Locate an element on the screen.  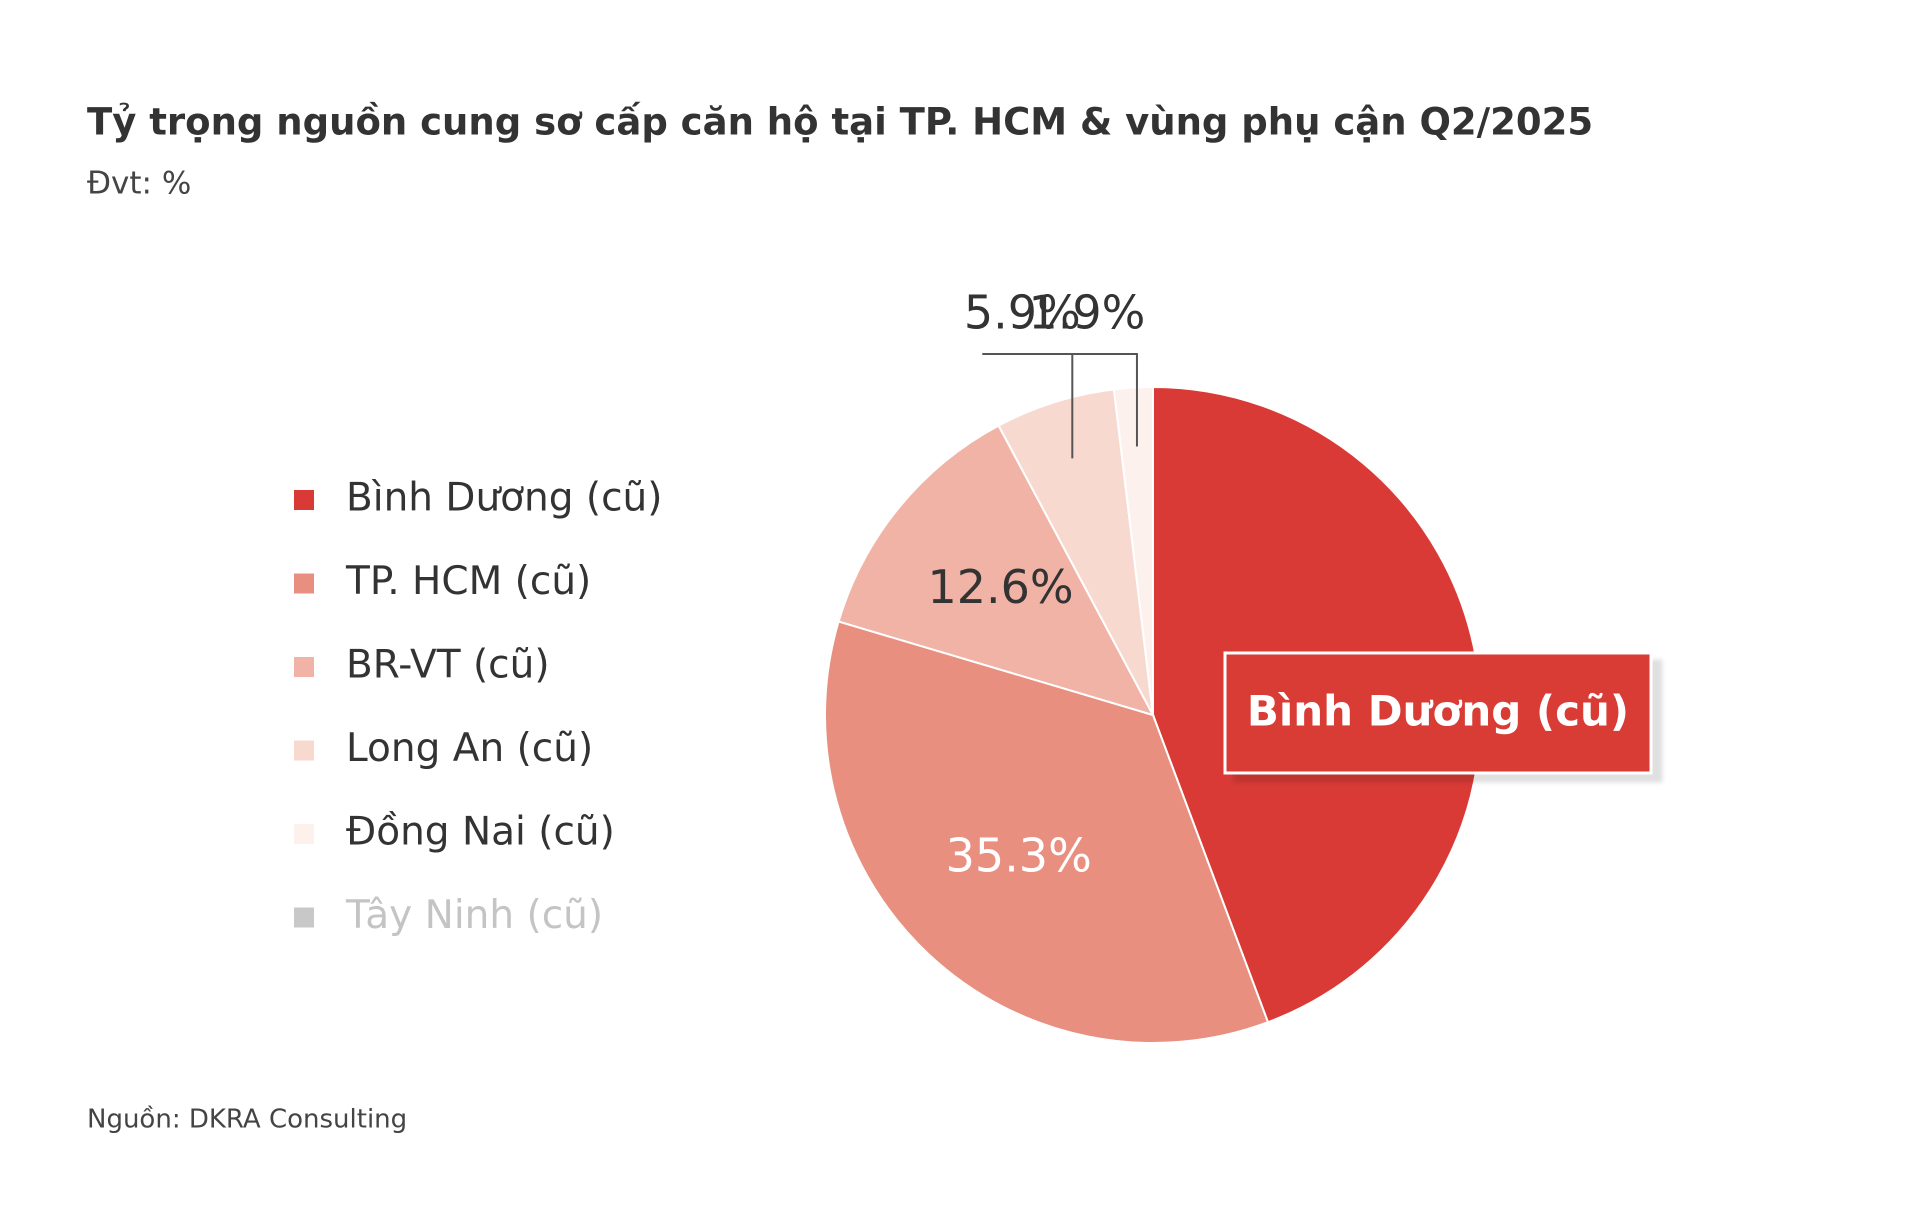
leader-line is located at coordinates (1092, 400).